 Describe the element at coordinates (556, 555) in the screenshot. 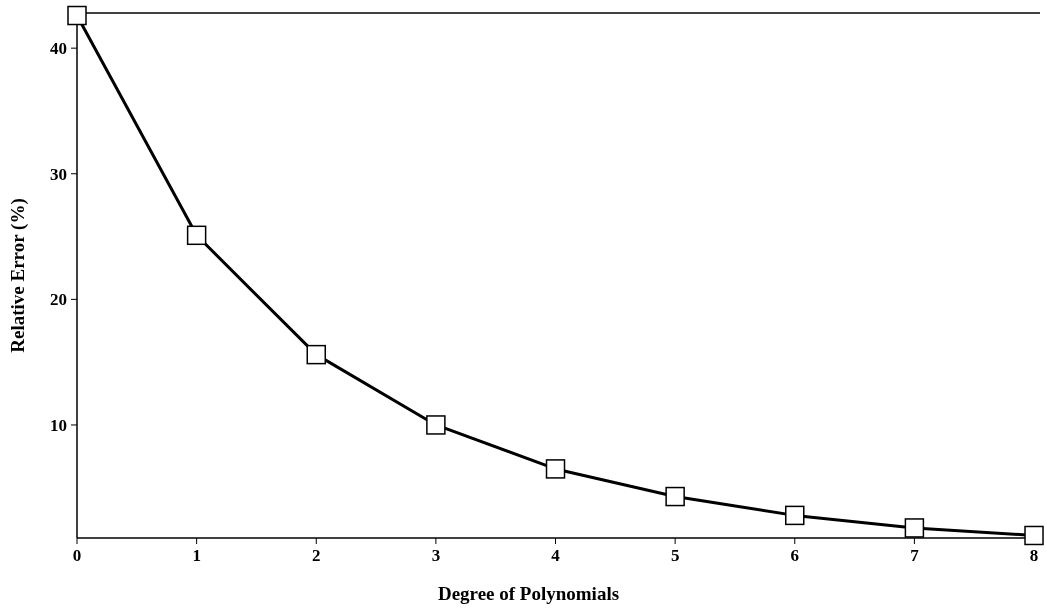

I see `x-tick-label: 4` at that location.